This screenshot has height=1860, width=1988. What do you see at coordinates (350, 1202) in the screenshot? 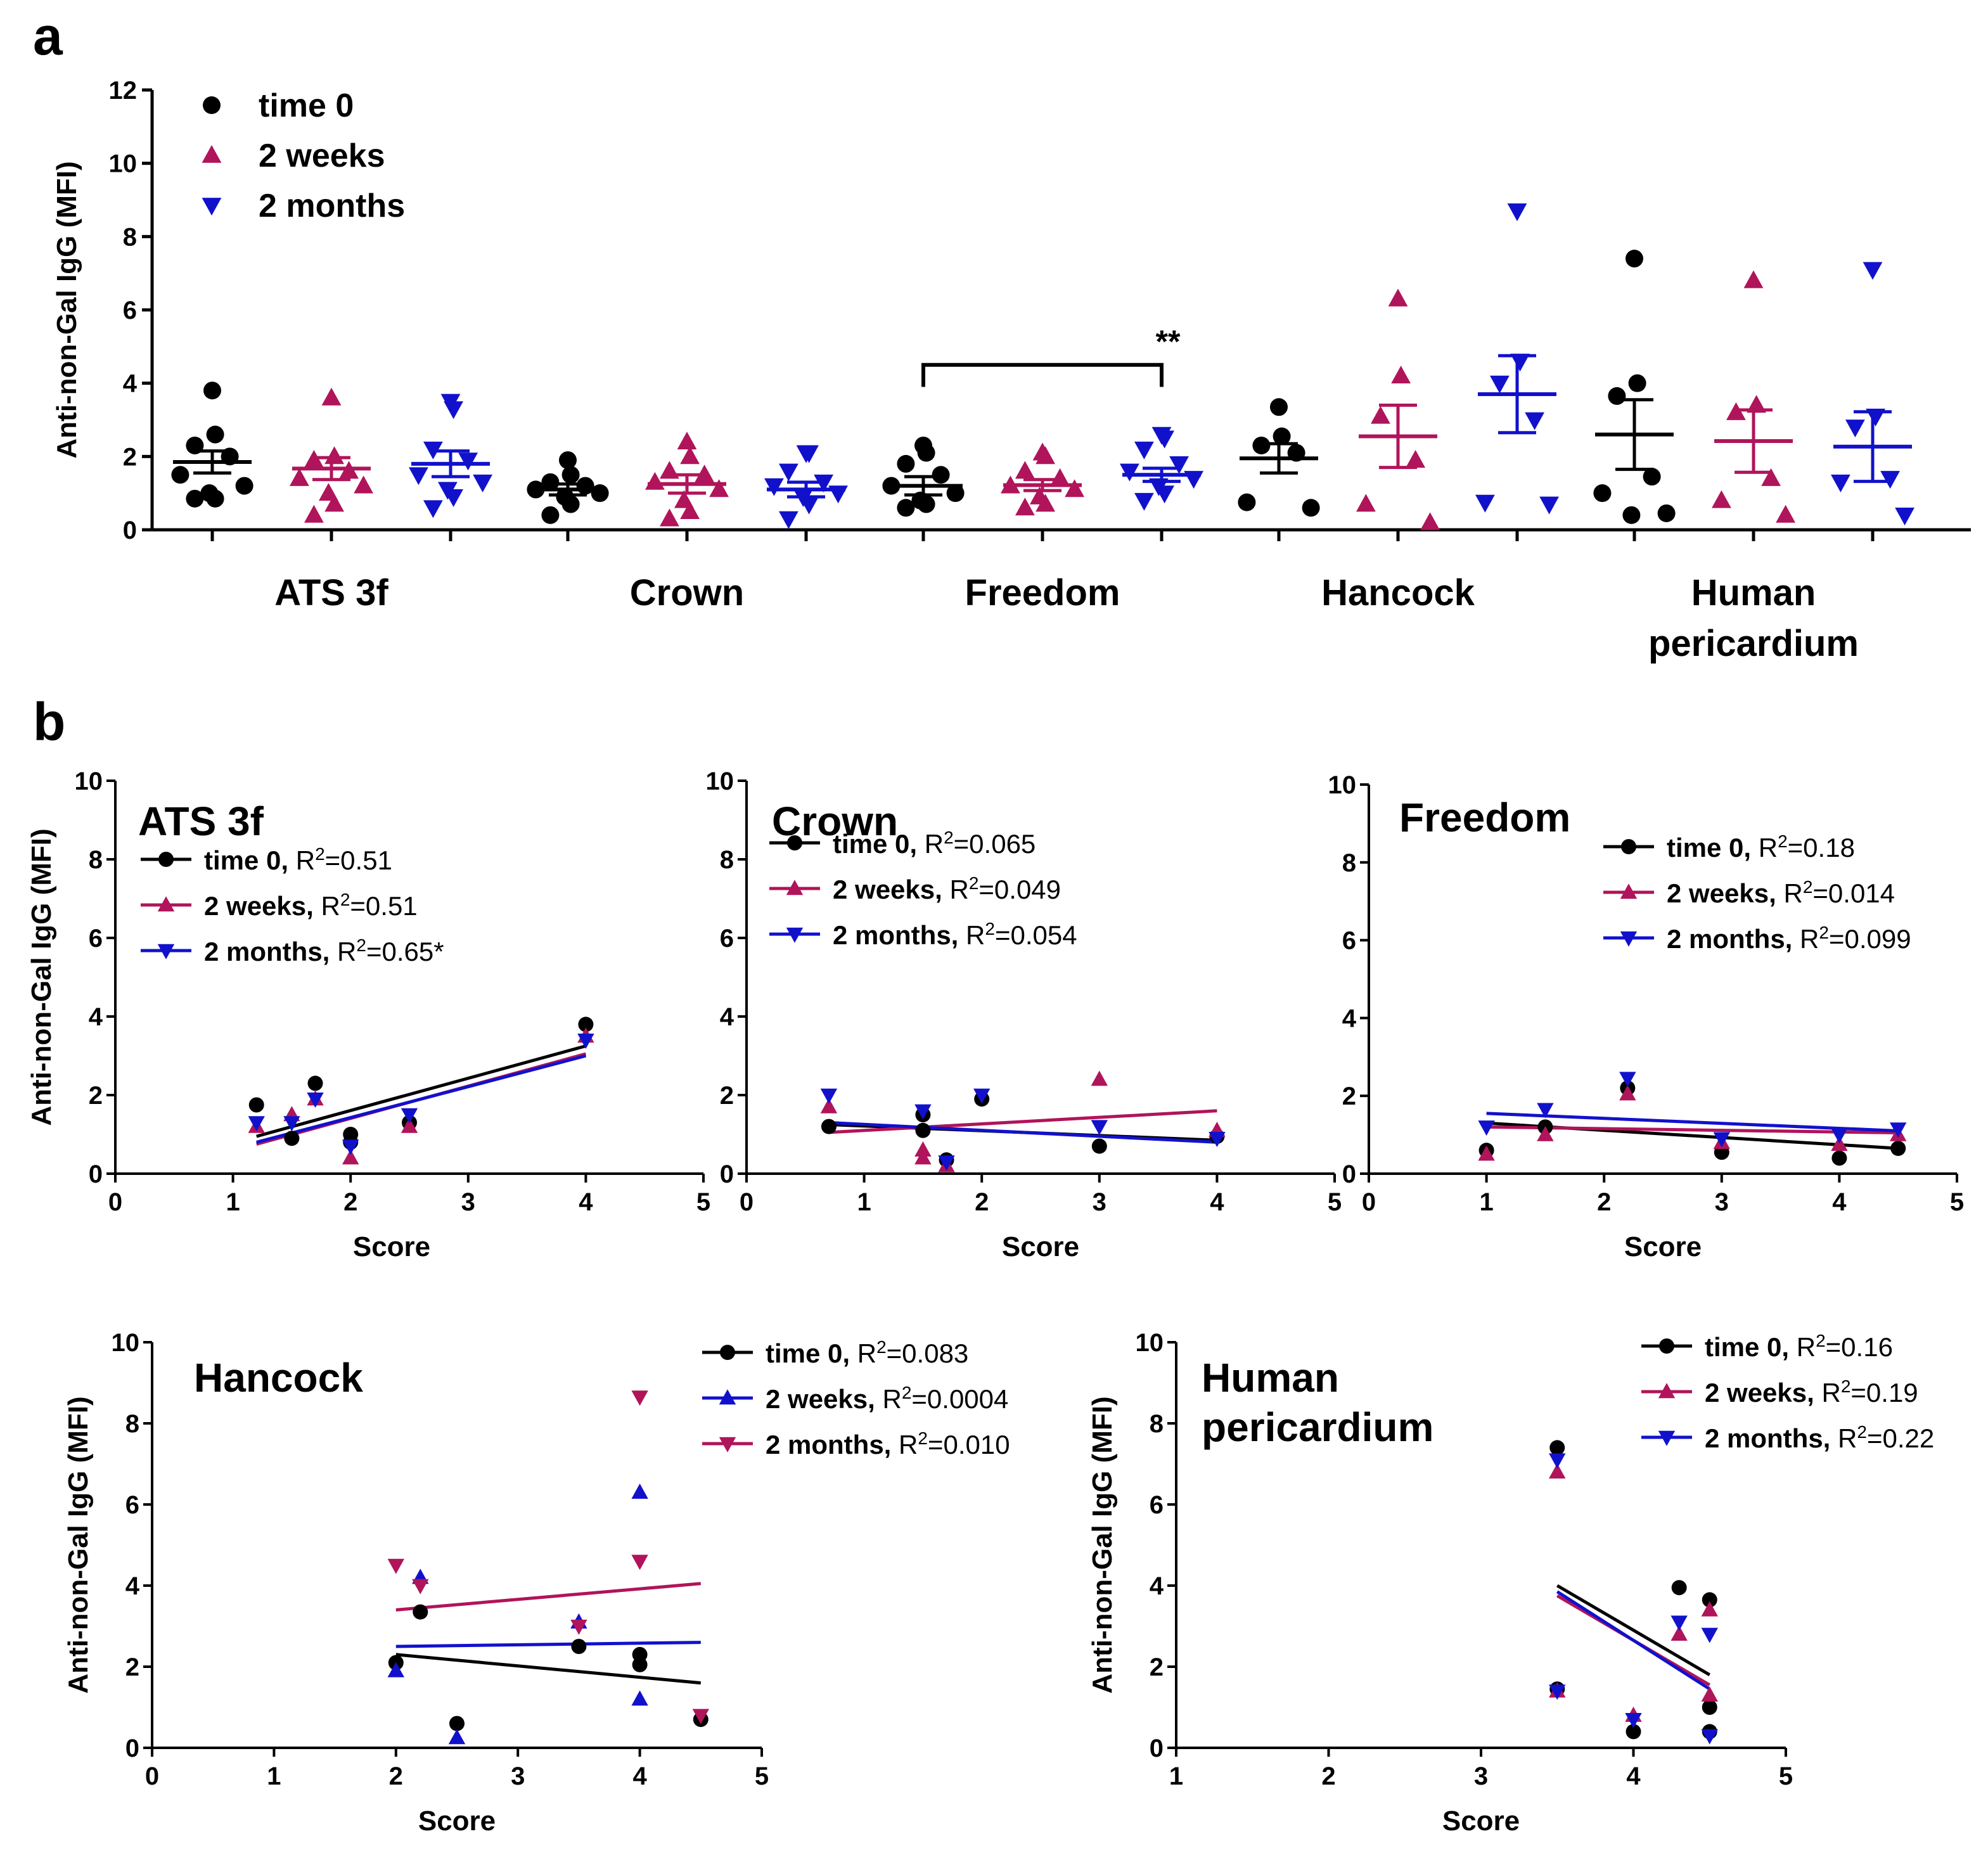
I see `x-tick-label: 2` at bounding box center [350, 1202].